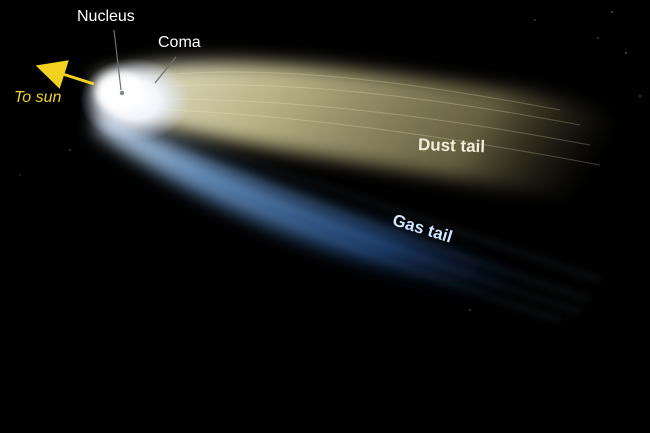 Image resolution: width=650 pixels, height=433 pixels. I want to click on to-sun-label: To sun, so click(38, 97).